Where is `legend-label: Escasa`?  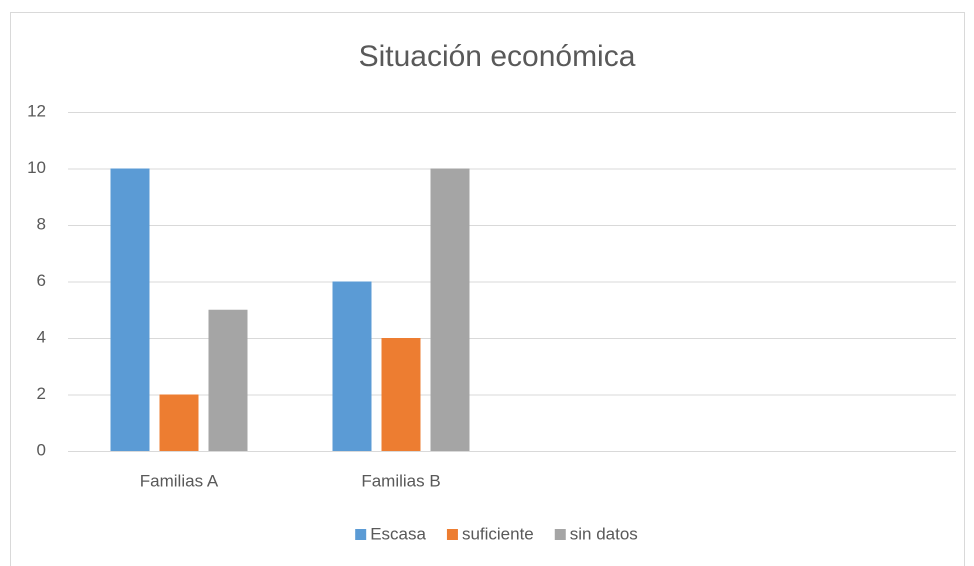
legend-label: Escasa is located at coordinates (398, 533).